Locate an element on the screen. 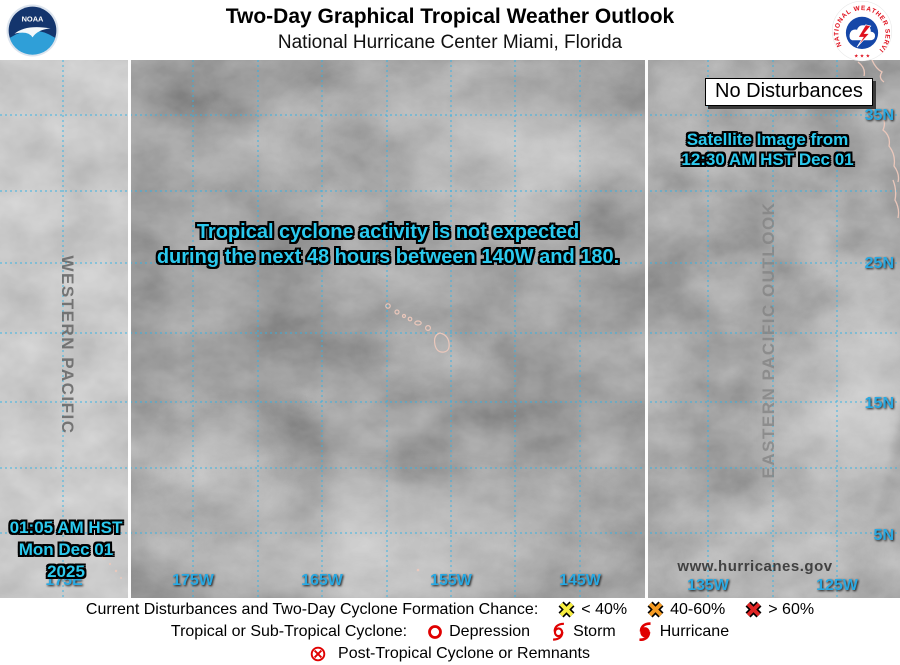  storm-item: Storm is located at coordinates (583, 631).